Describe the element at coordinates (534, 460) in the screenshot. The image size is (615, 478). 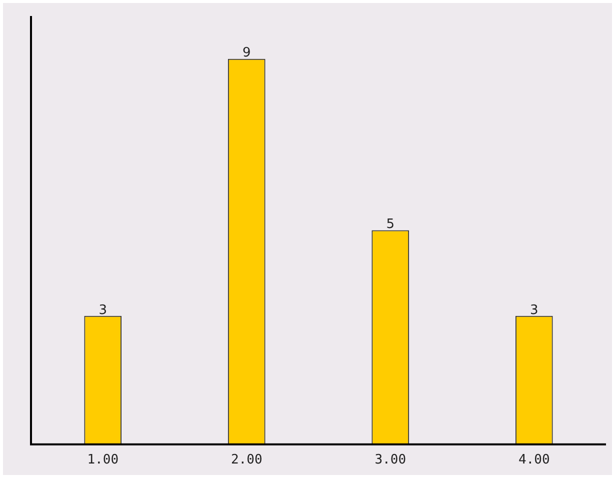
I see `x-tick-label: 4.00` at that location.